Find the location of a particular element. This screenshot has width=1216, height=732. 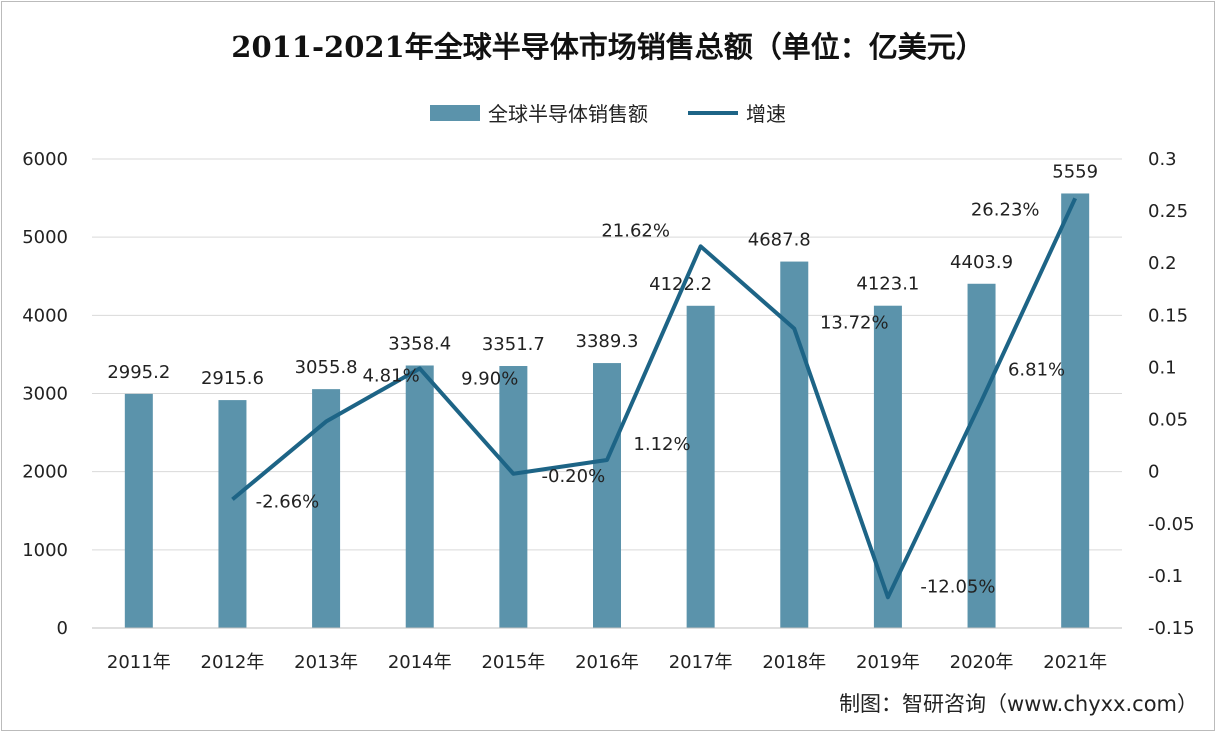

bar-value-label: 5559 is located at coordinates (1075, 171).